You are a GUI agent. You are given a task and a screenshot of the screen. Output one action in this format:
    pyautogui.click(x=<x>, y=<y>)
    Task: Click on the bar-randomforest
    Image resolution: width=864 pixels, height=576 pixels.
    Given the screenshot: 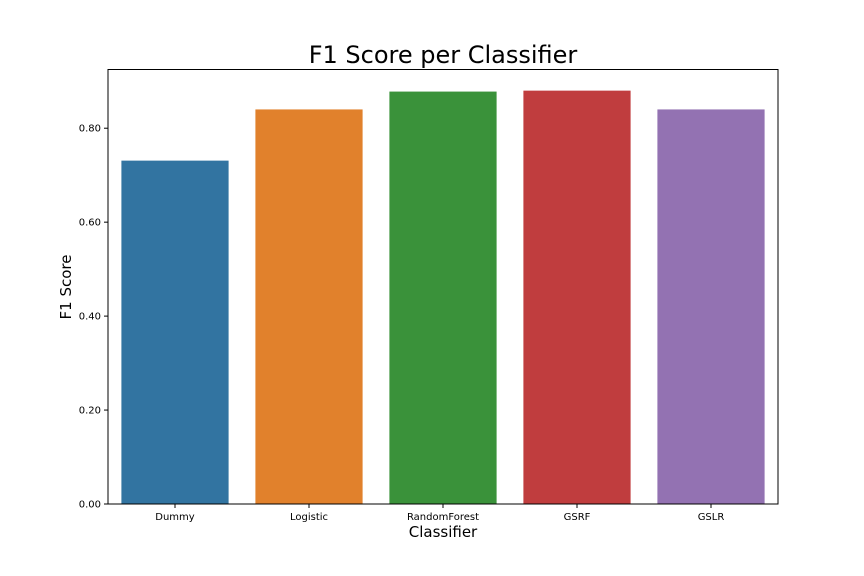 What is the action you would take?
    pyautogui.click(x=443, y=297)
    